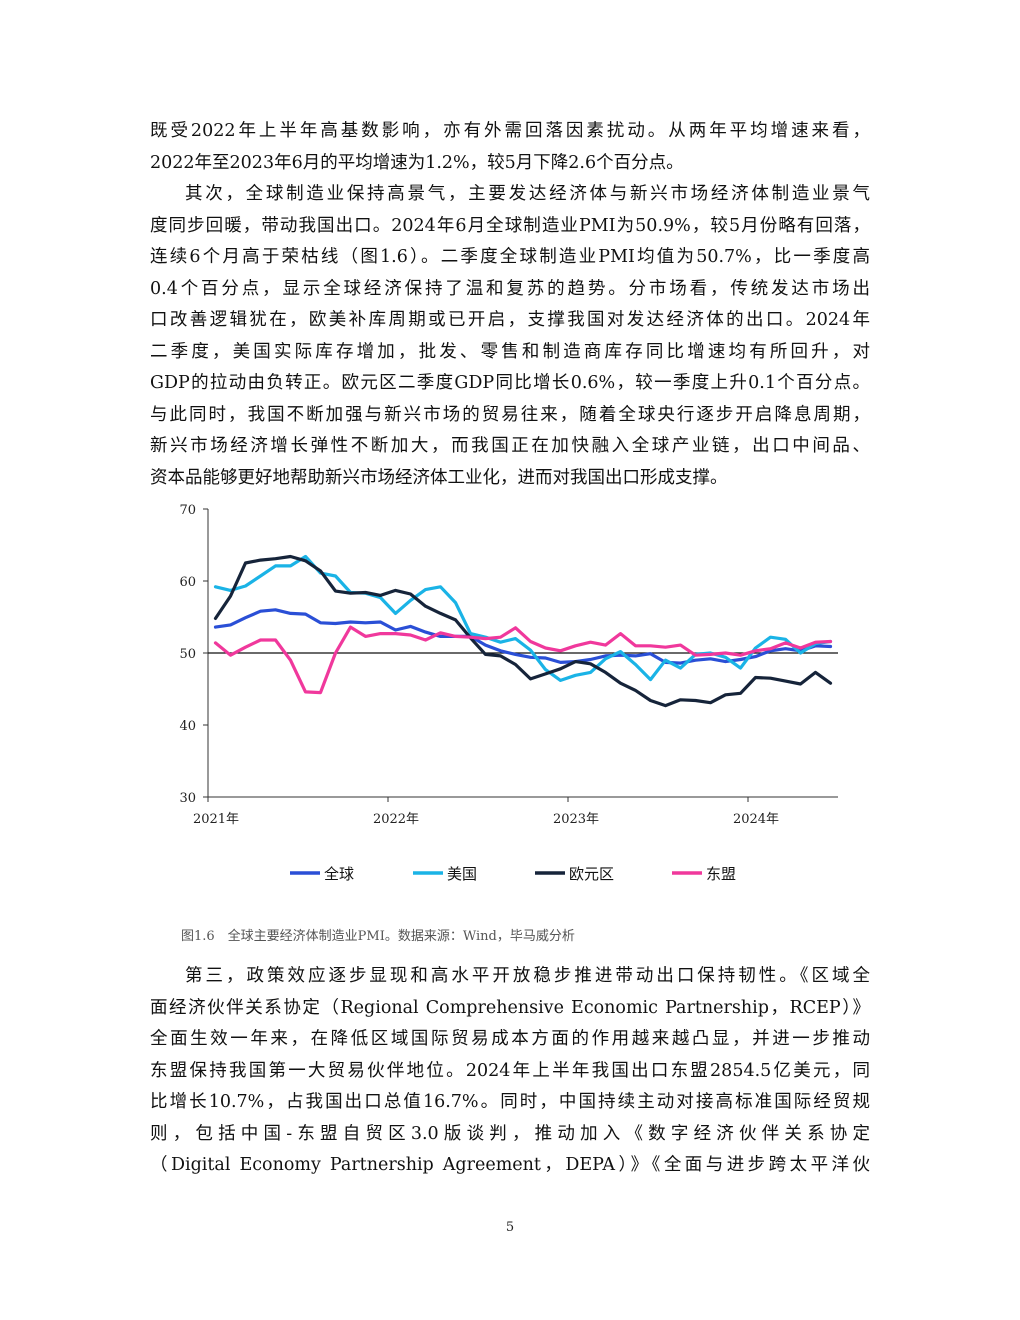 The height and width of the screenshot is (1320, 1020). Describe the element at coordinates (591, 874) in the screenshot. I see `legend-label: 欧元区` at that location.